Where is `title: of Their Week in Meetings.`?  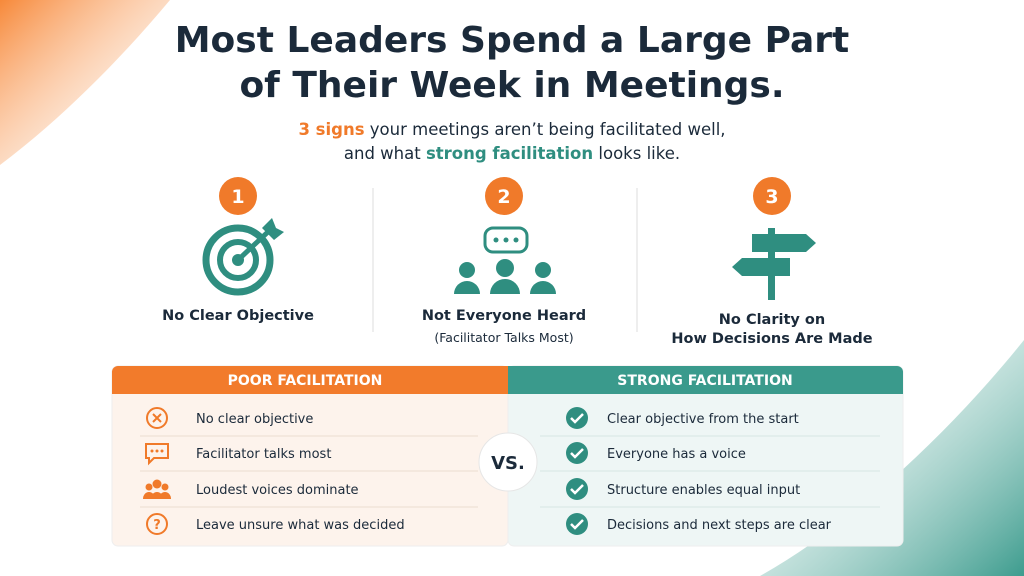 title: of Their Week in Meetings. is located at coordinates (511, 85).